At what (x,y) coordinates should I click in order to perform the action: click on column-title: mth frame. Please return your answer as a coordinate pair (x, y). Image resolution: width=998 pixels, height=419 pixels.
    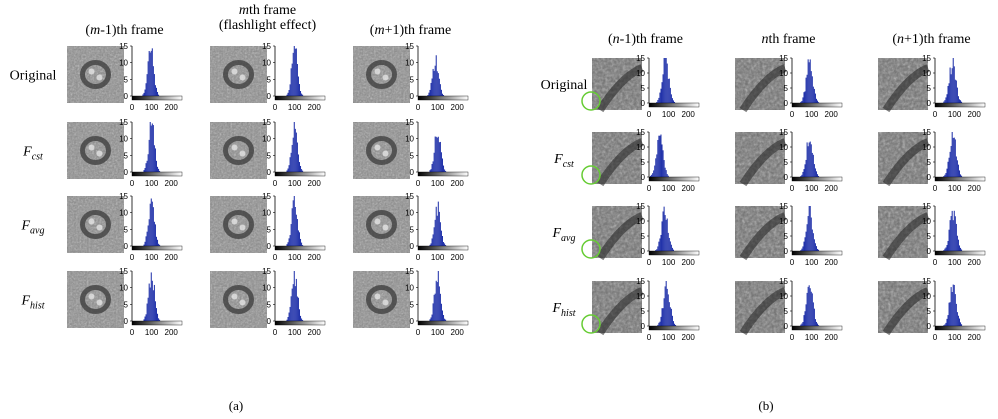
    Looking at the image, I should click on (267, 10).